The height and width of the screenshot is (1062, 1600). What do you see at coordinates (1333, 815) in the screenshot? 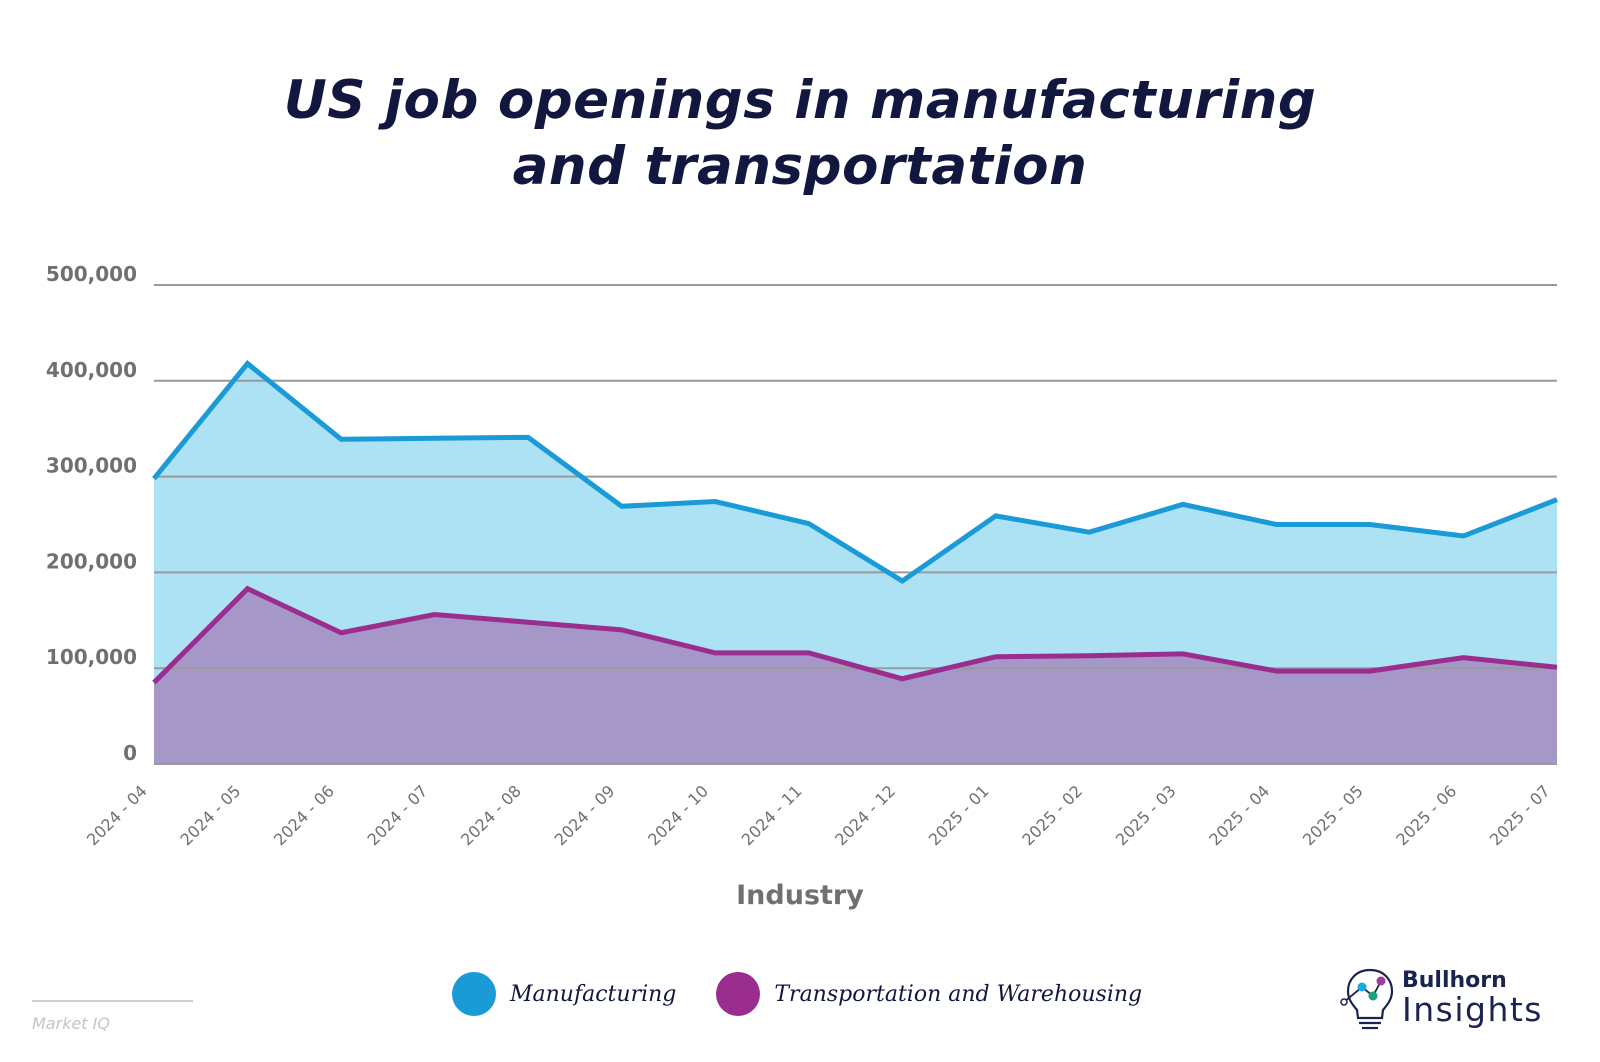
I see `x-tick-label: 2025 - 05` at bounding box center [1333, 815].